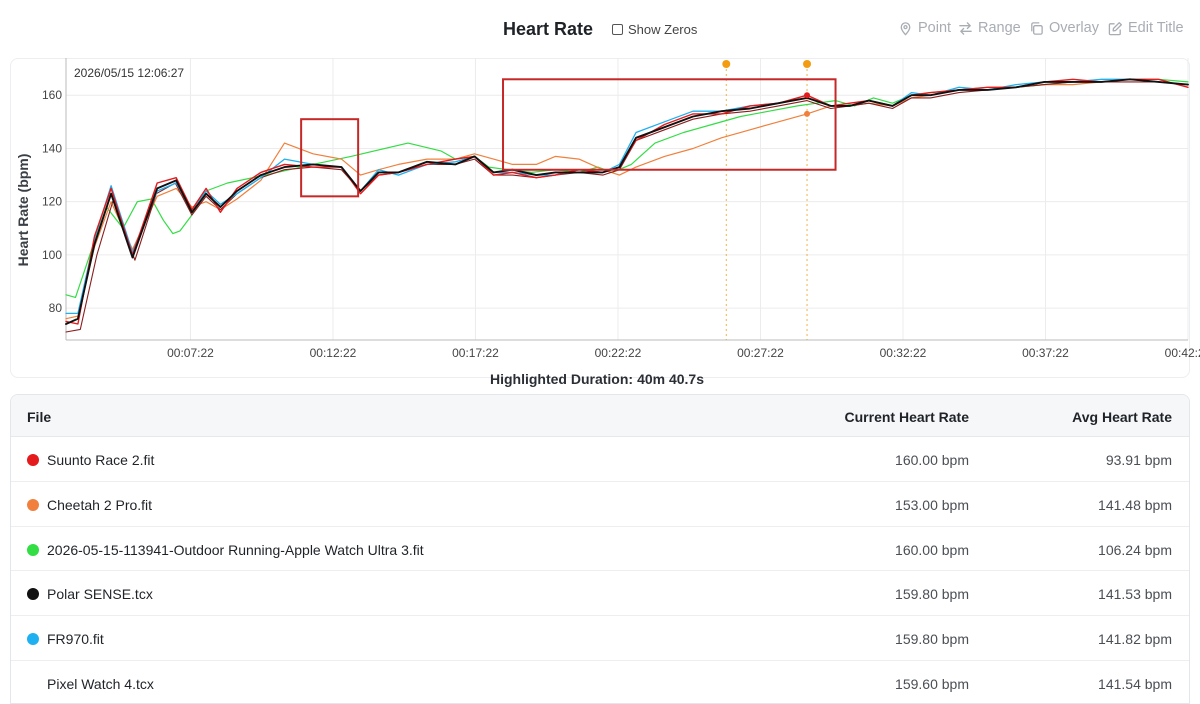 This screenshot has height=704, width=1200. Describe the element at coordinates (475, 353) in the screenshot. I see `x-tick-label: 00:17:22` at that location.